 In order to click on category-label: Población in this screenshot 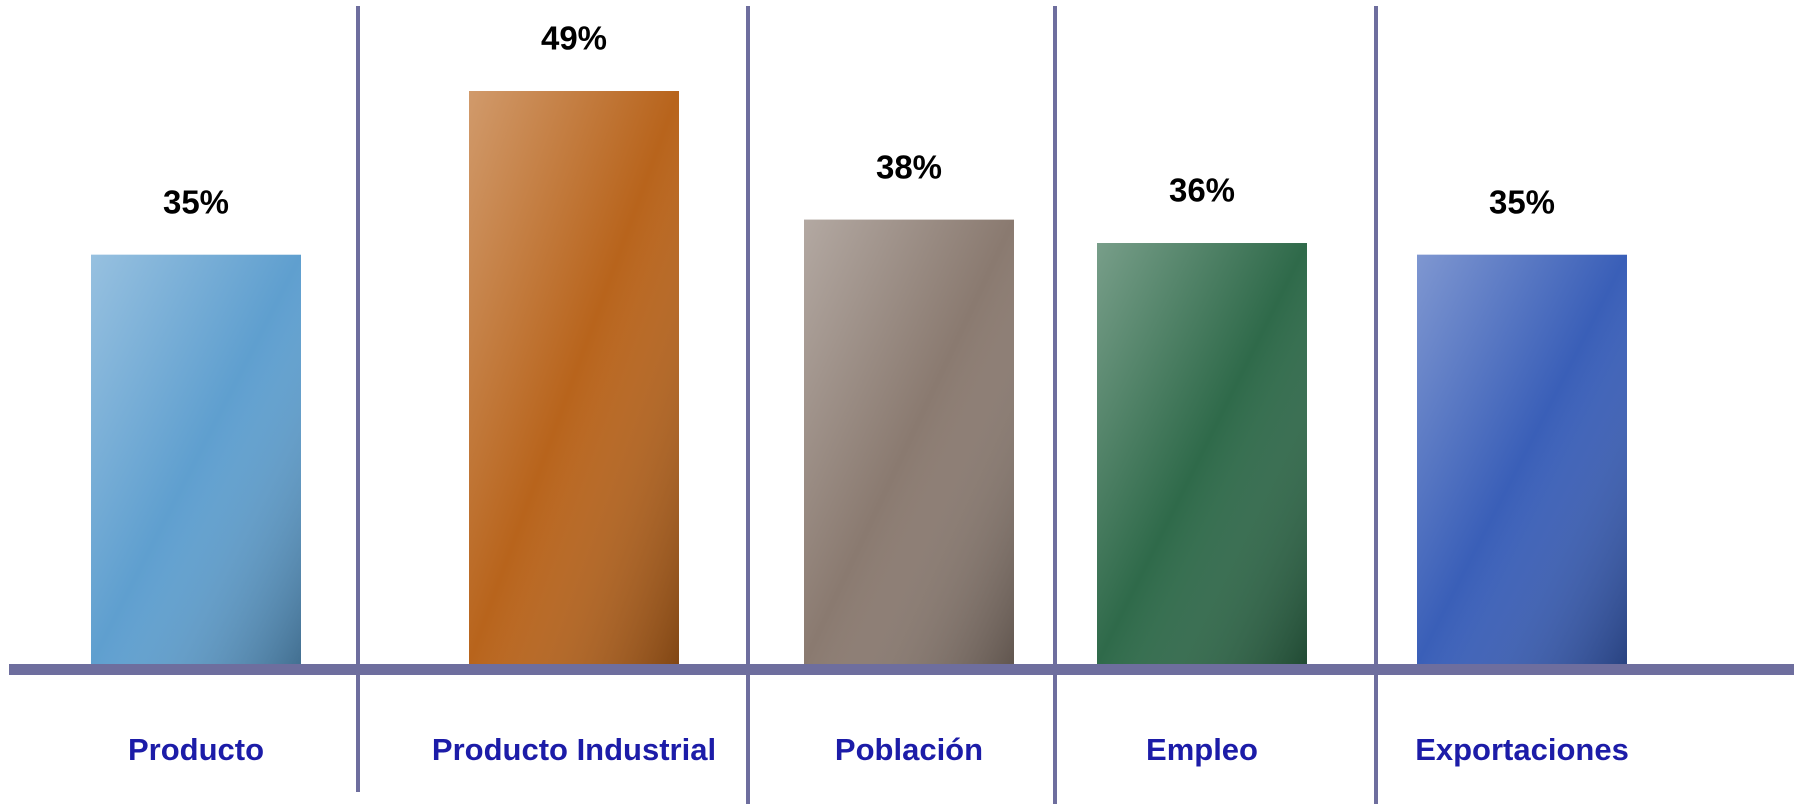, I will do `click(909, 749)`.